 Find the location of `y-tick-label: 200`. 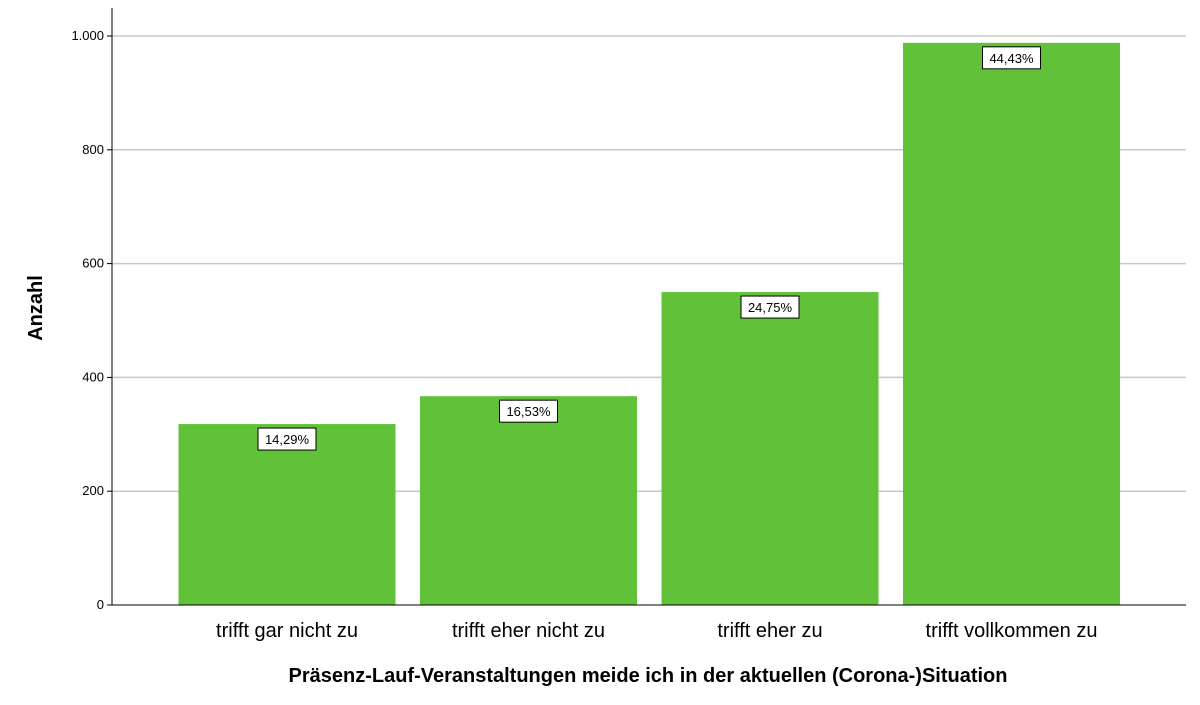

y-tick-label: 200 is located at coordinates (93, 490).